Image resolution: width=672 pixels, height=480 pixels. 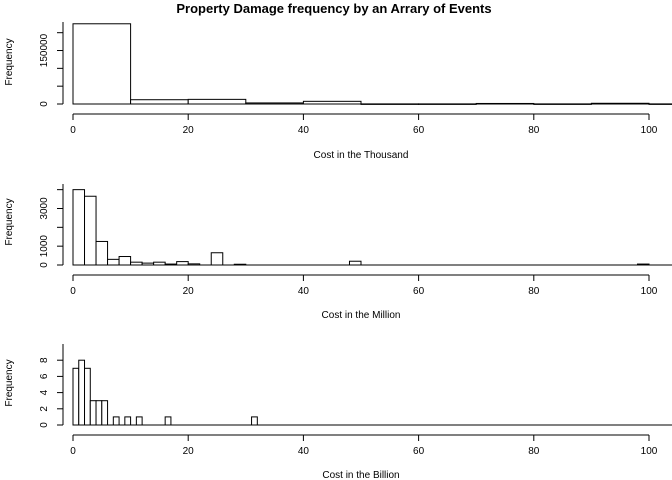 What do you see at coordinates (189, 291) in the screenshot?
I see `x-tick-label-million-20: 20` at bounding box center [189, 291].